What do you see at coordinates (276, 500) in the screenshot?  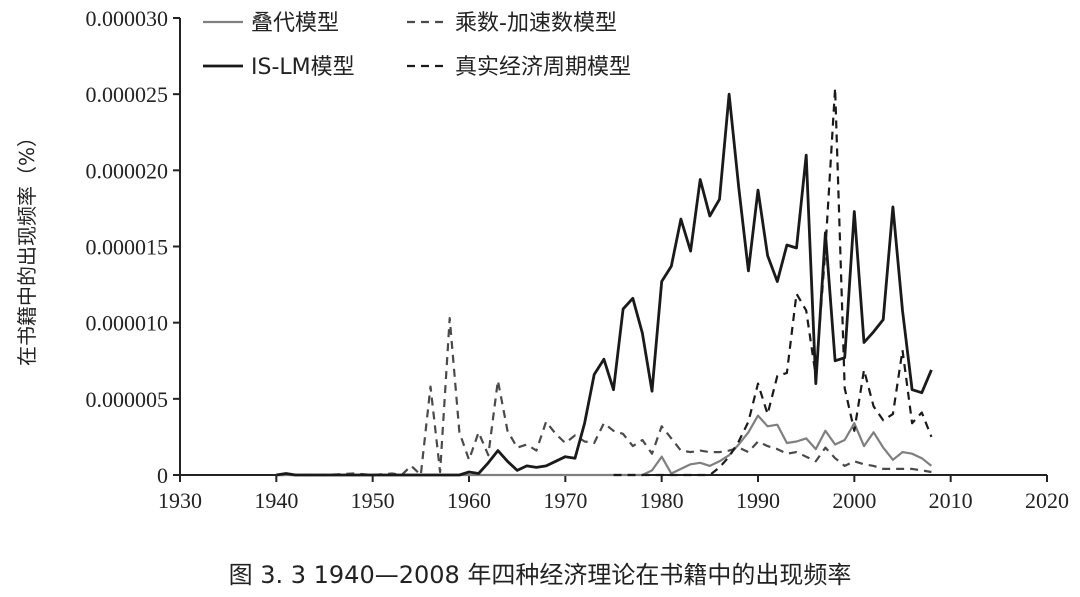 I see `x-tick-label: 1940` at bounding box center [276, 500].